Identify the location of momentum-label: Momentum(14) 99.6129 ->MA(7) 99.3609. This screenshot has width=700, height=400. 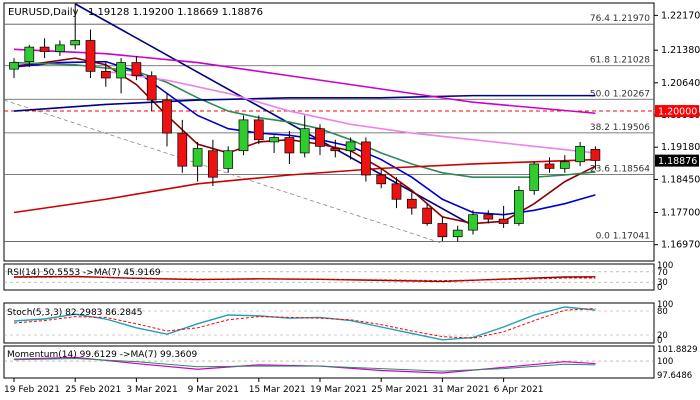
(102, 355).